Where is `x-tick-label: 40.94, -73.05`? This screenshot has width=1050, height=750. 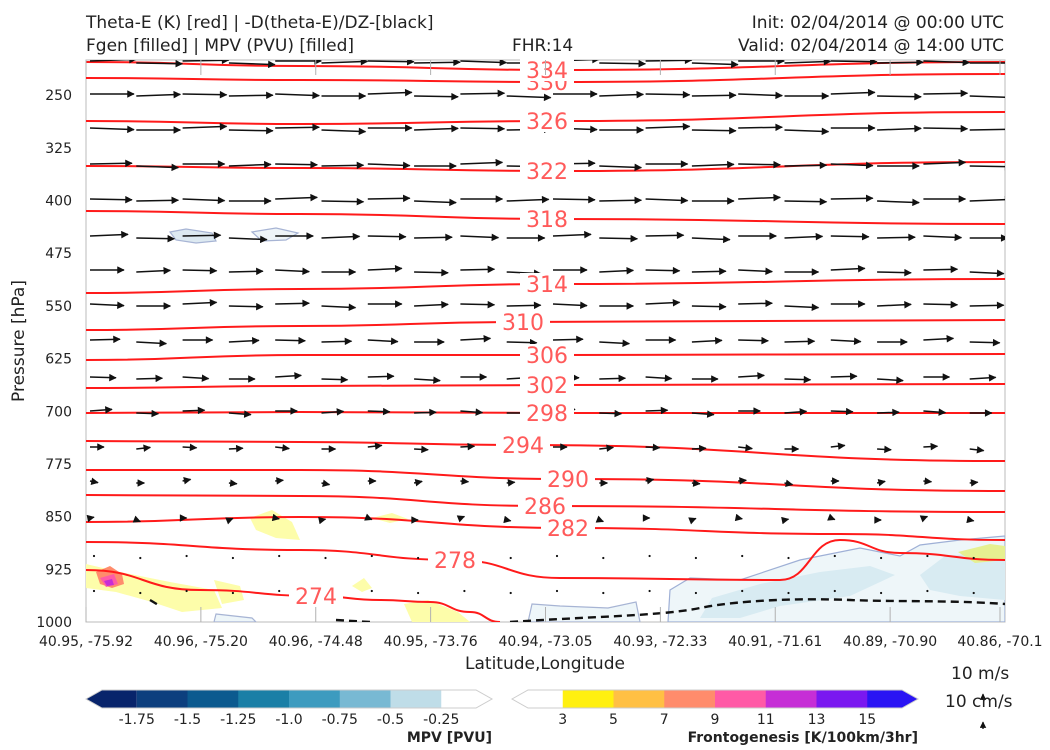 x-tick-label: 40.94, -73.05 is located at coordinates (545, 642).